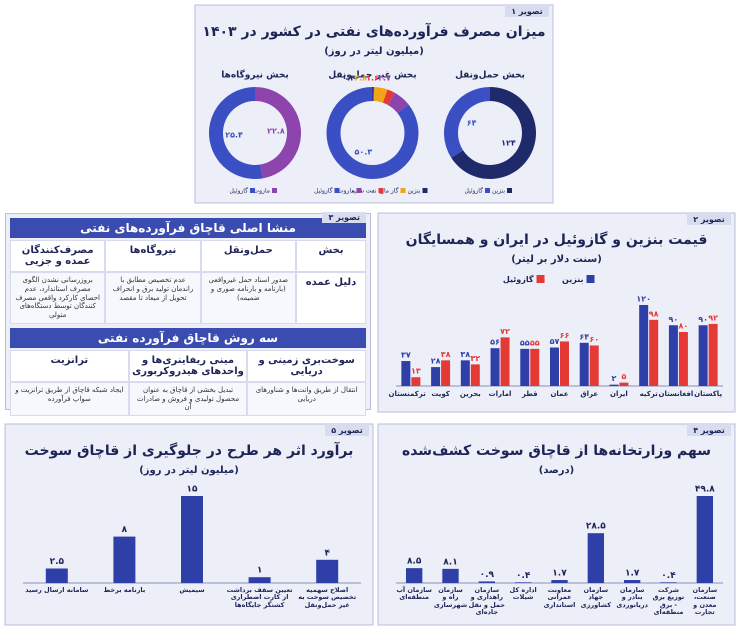 This screenshot has height=631, width=741. I want to click on value-label: ۲۸.۵, so click(596, 527).